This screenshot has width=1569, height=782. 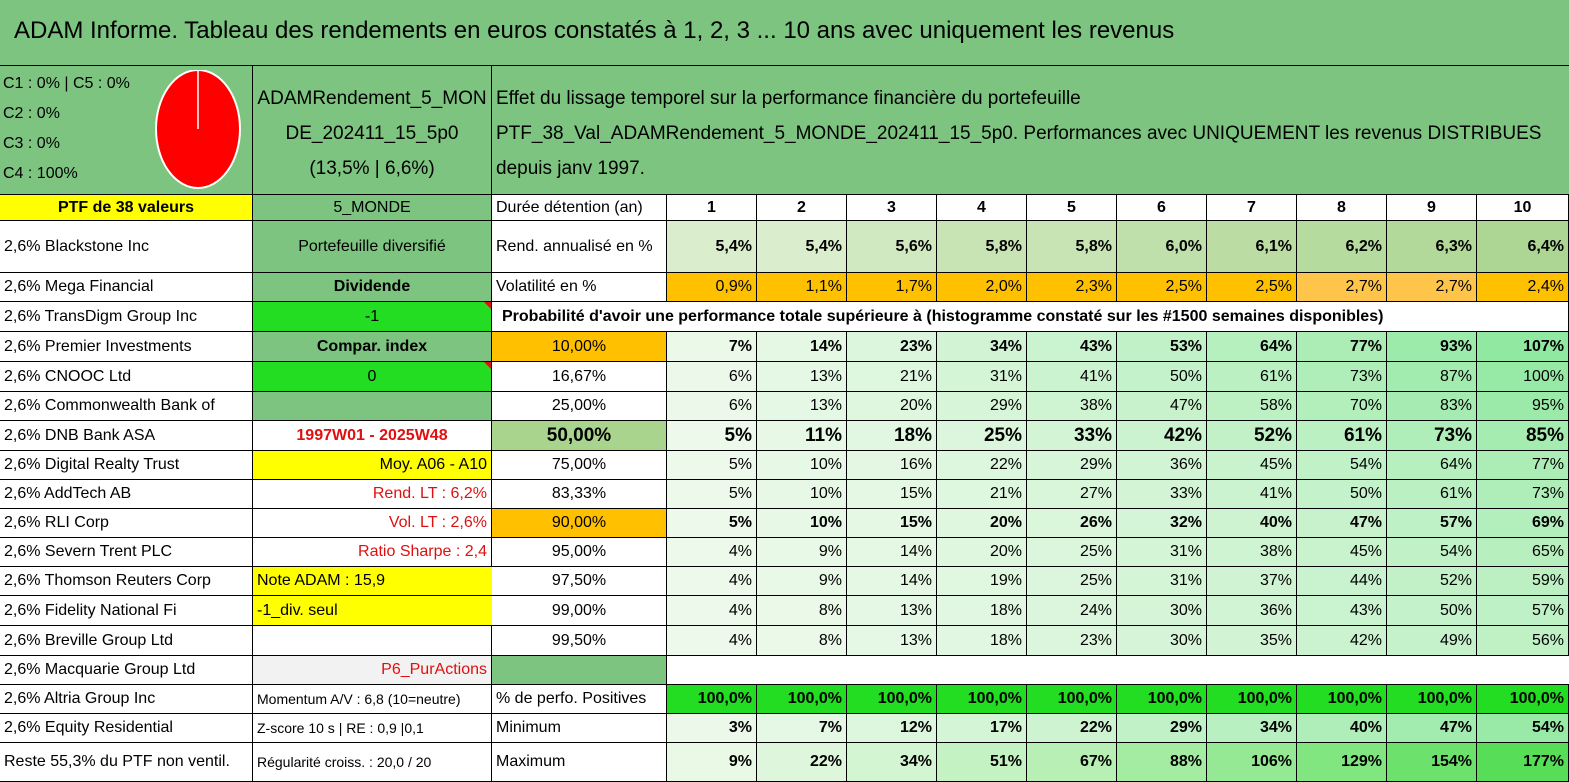 What do you see at coordinates (372, 436) in the screenshot?
I see `info-cell: 1997W01 - 2025W48` at bounding box center [372, 436].